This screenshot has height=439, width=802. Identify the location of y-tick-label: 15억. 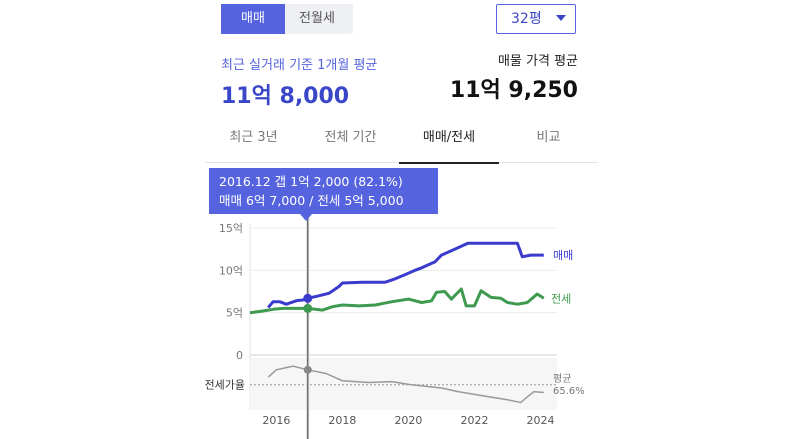
(231, 228).